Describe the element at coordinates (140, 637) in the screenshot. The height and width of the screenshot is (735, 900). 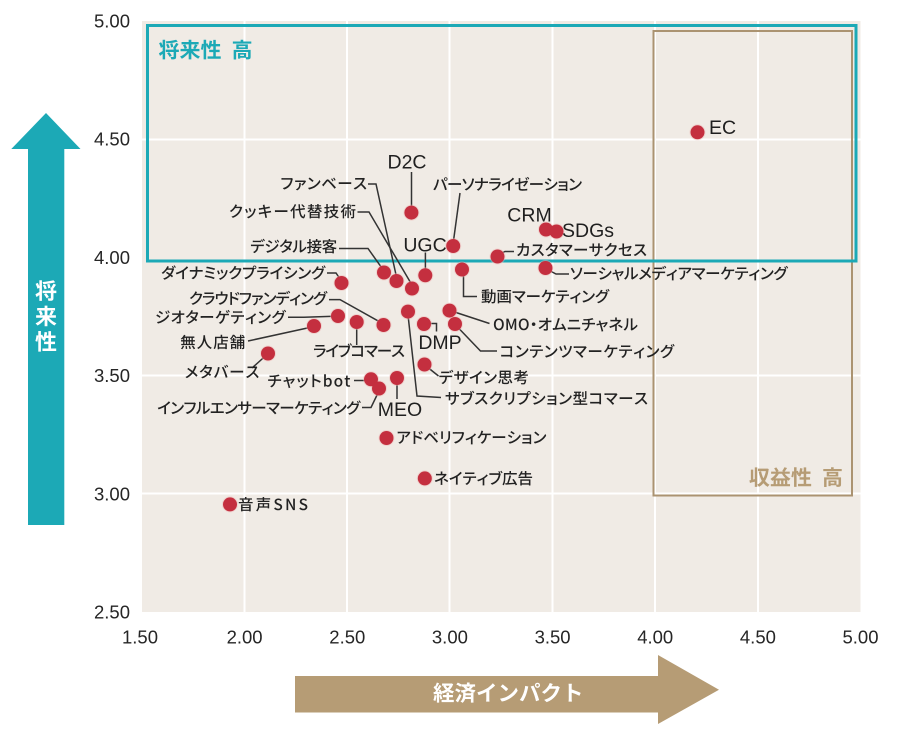
I see `svg-text: 1.50` at that location.